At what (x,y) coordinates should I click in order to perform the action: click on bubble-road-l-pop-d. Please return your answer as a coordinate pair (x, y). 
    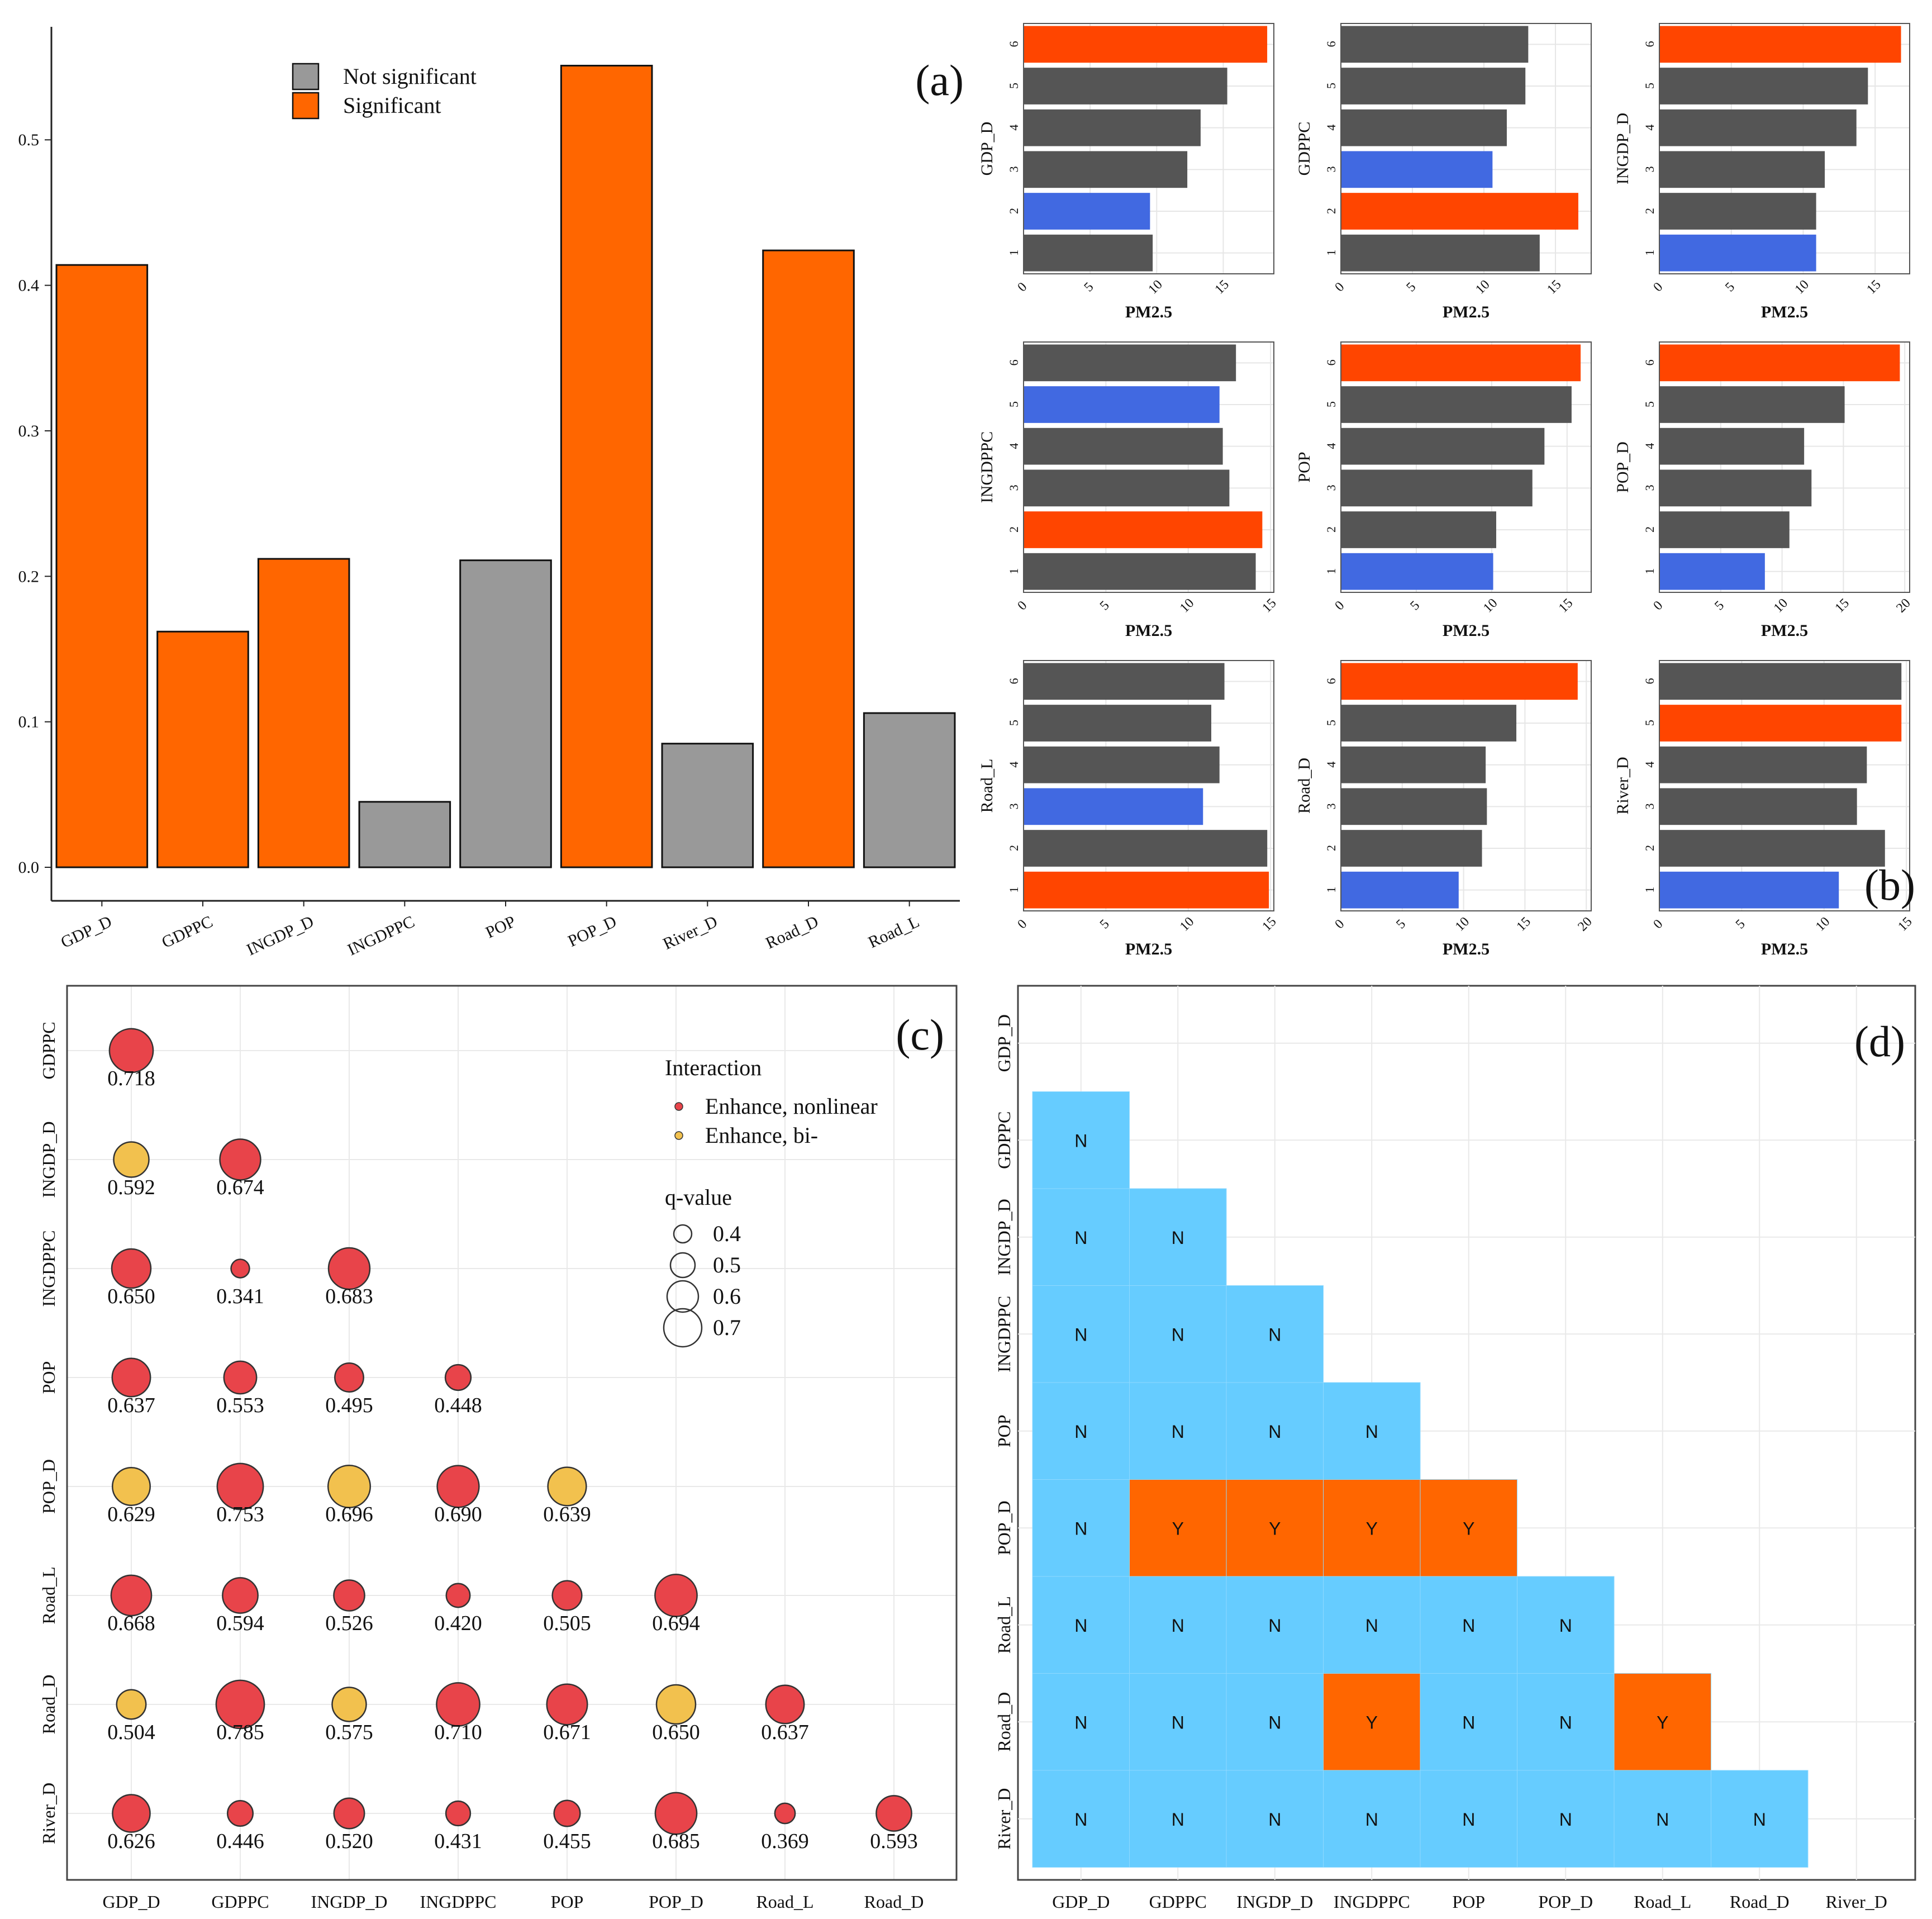
    Looking at the image, I should click on (676, 1595).